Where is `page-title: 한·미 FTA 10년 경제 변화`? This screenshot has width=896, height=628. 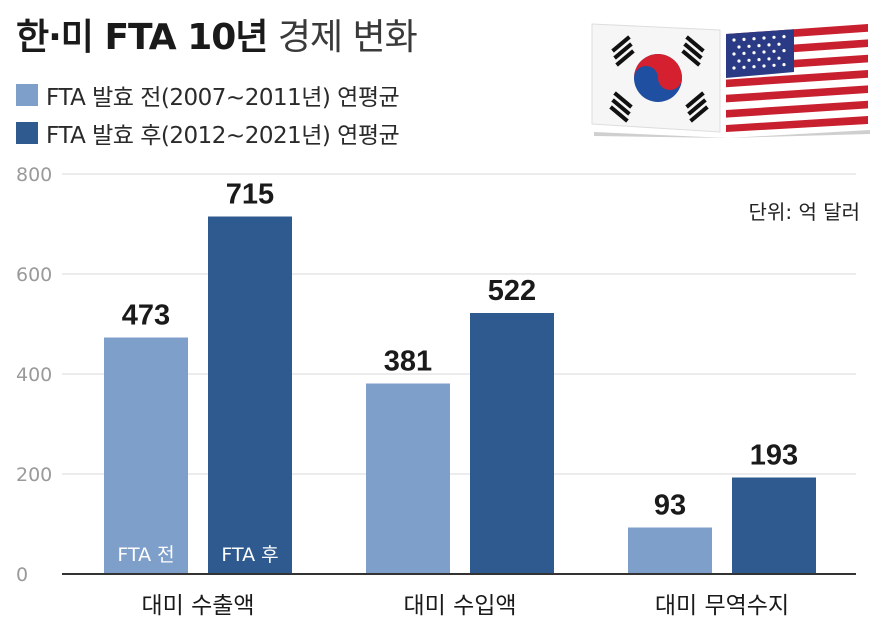 page-title: 한·미 FTA 10년 경제 변화 is located at coordinates (217, 34).